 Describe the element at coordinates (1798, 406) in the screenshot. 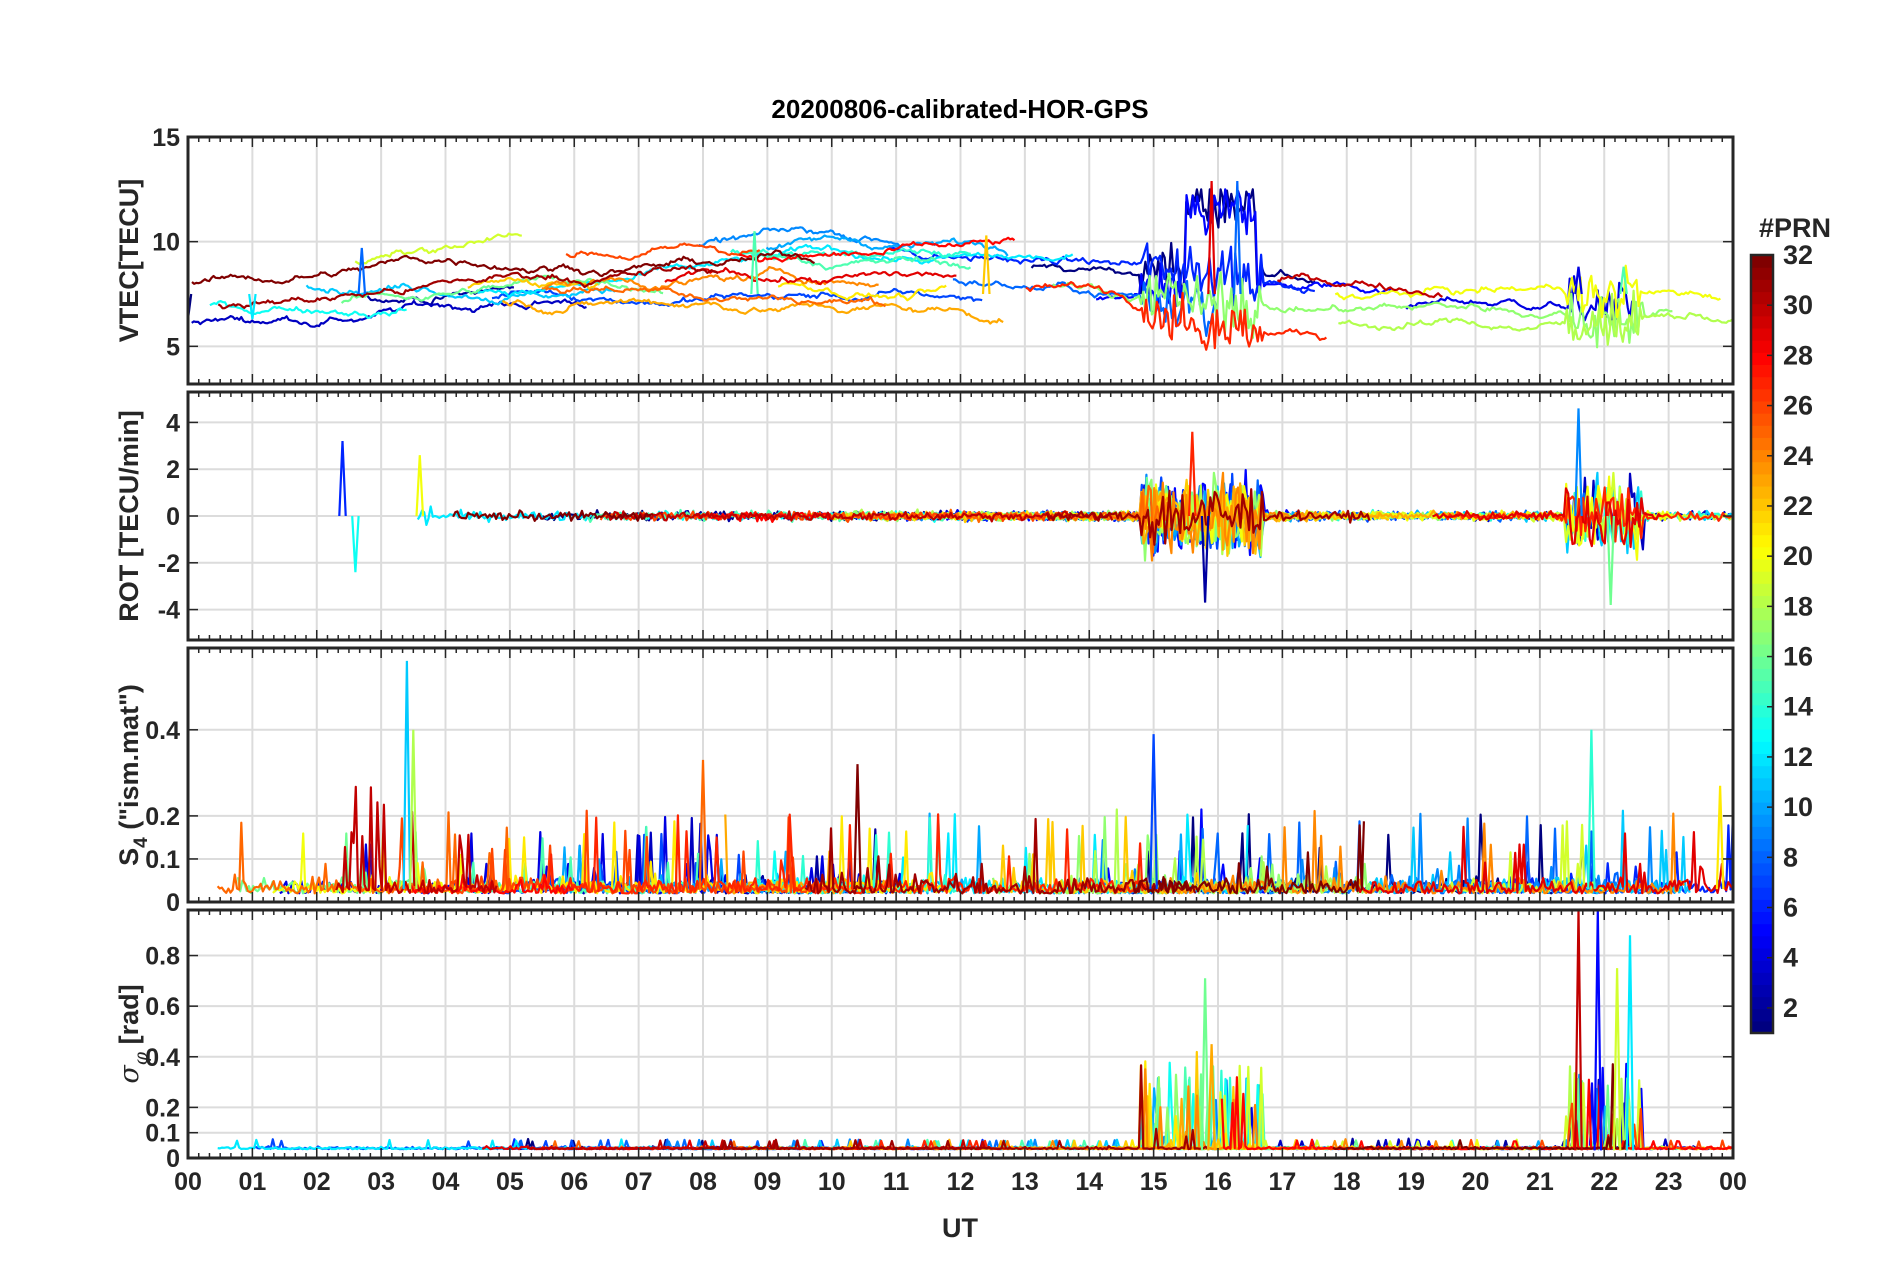

I see `colorbar-tick-label: 26` at that location.